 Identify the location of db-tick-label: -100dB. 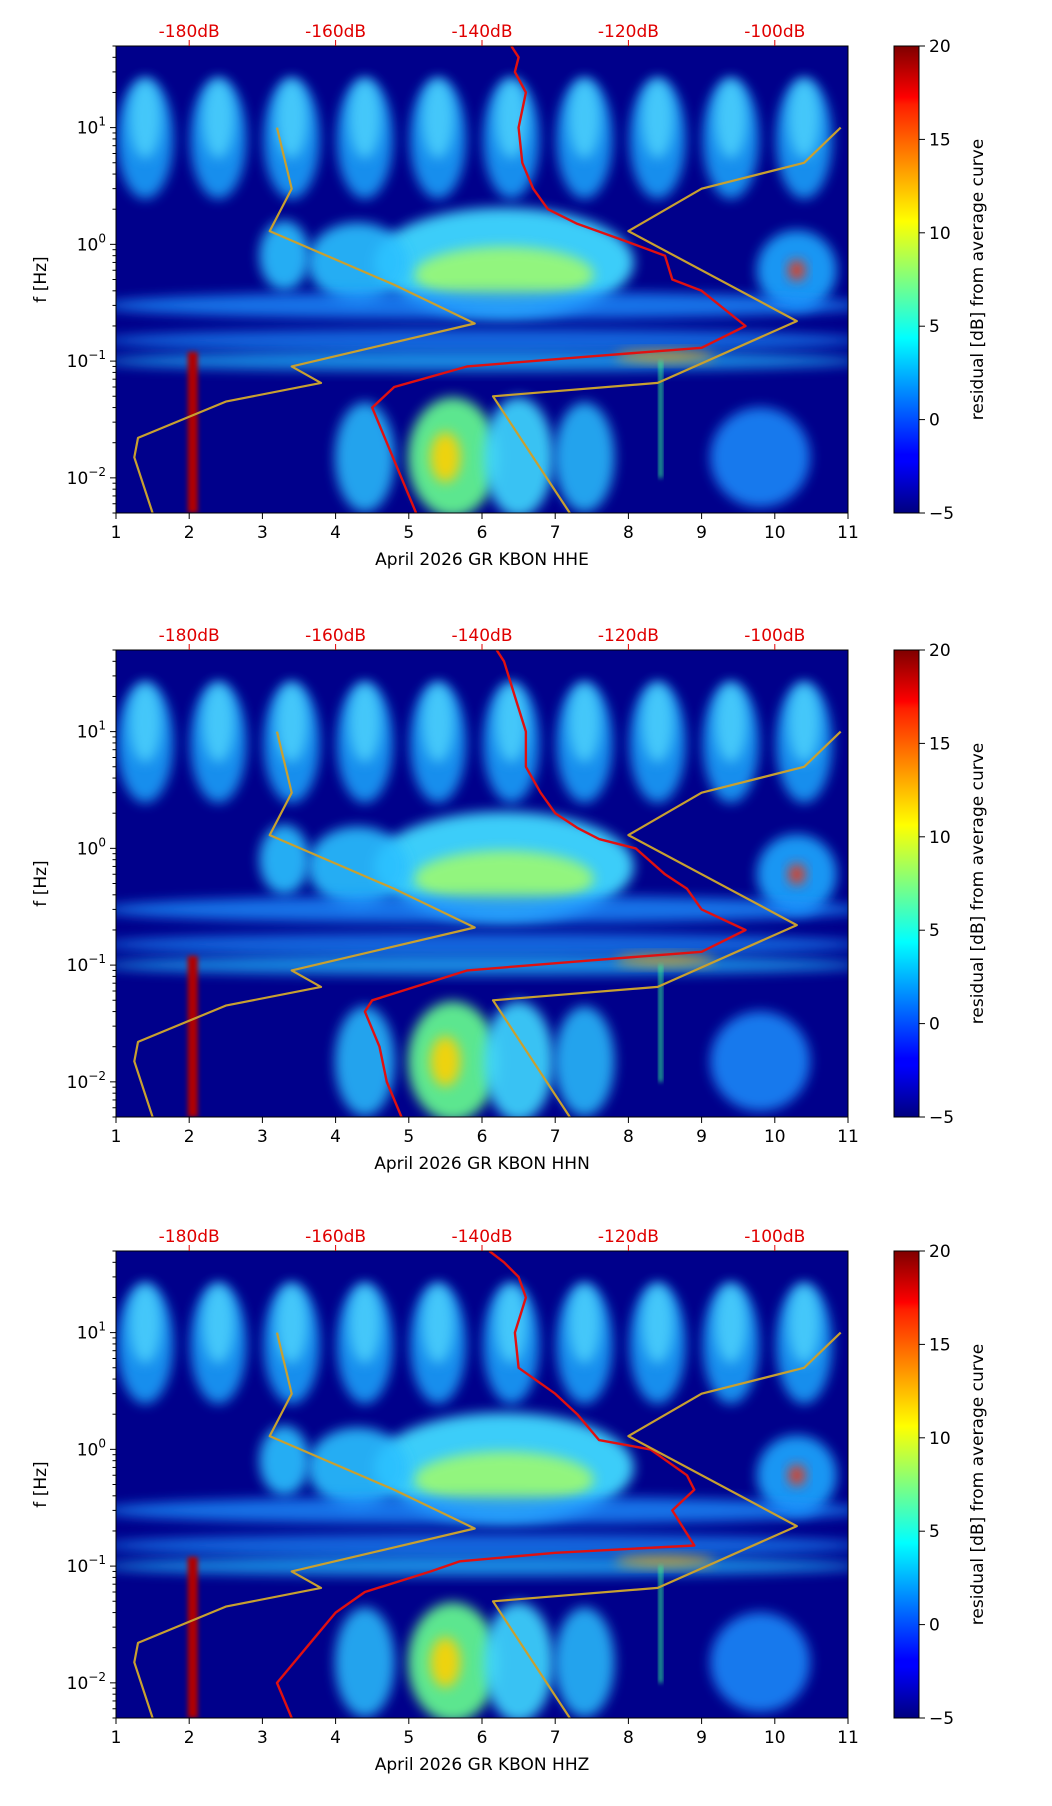
(774, 32).